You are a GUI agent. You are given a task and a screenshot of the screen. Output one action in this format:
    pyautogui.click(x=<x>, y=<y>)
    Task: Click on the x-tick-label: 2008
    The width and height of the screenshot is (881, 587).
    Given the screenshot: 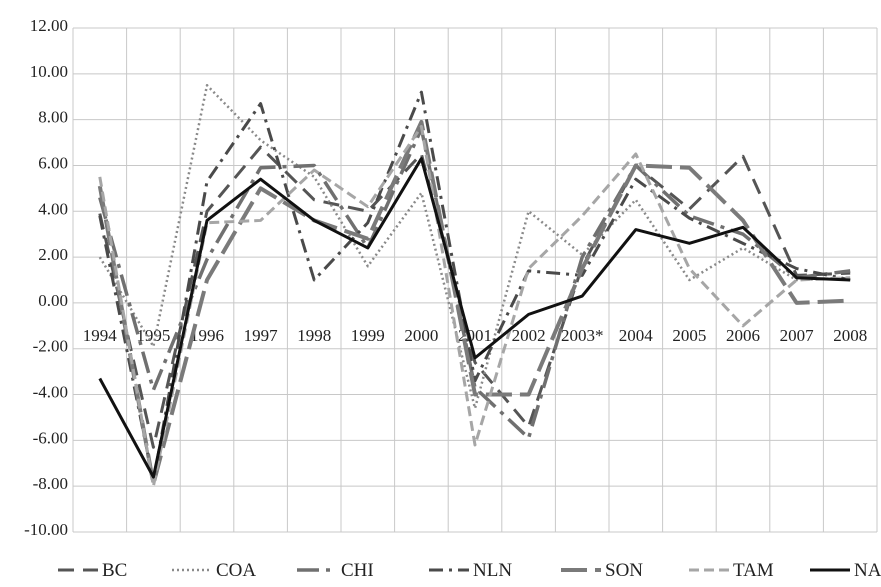 What is the action you would take?
    pyautogui.click(x=850, y=335)
    